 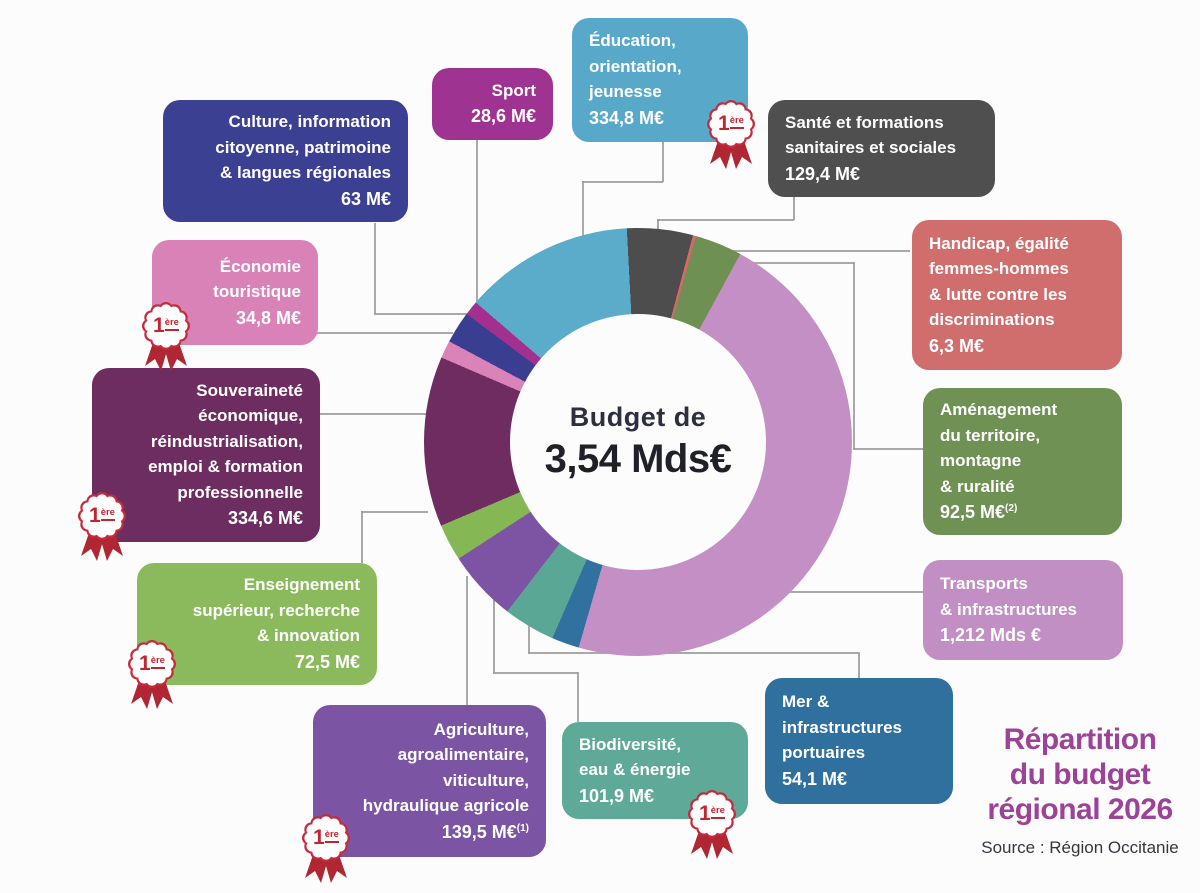 I want to click on card-biodiversite: Biodiversité, eau & énergie 101,9 M€, so click(x=655, y=770).